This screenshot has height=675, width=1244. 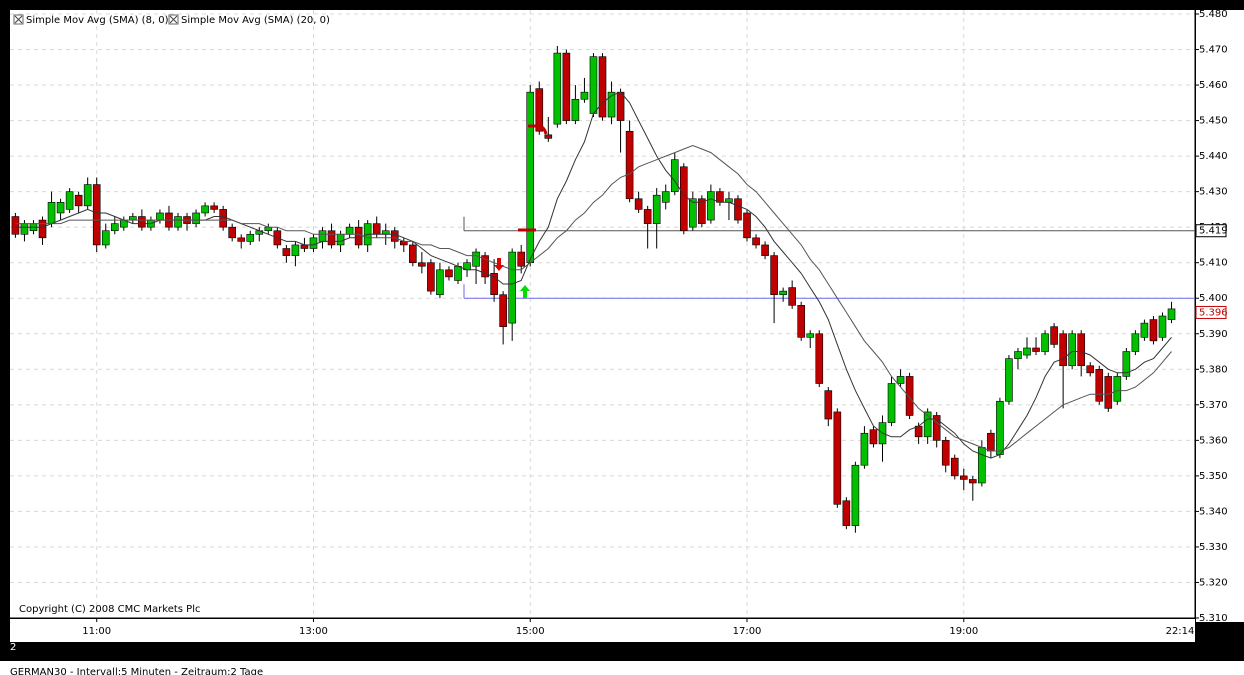 I want to click on level-label-box, so click(x=1211, y=231).